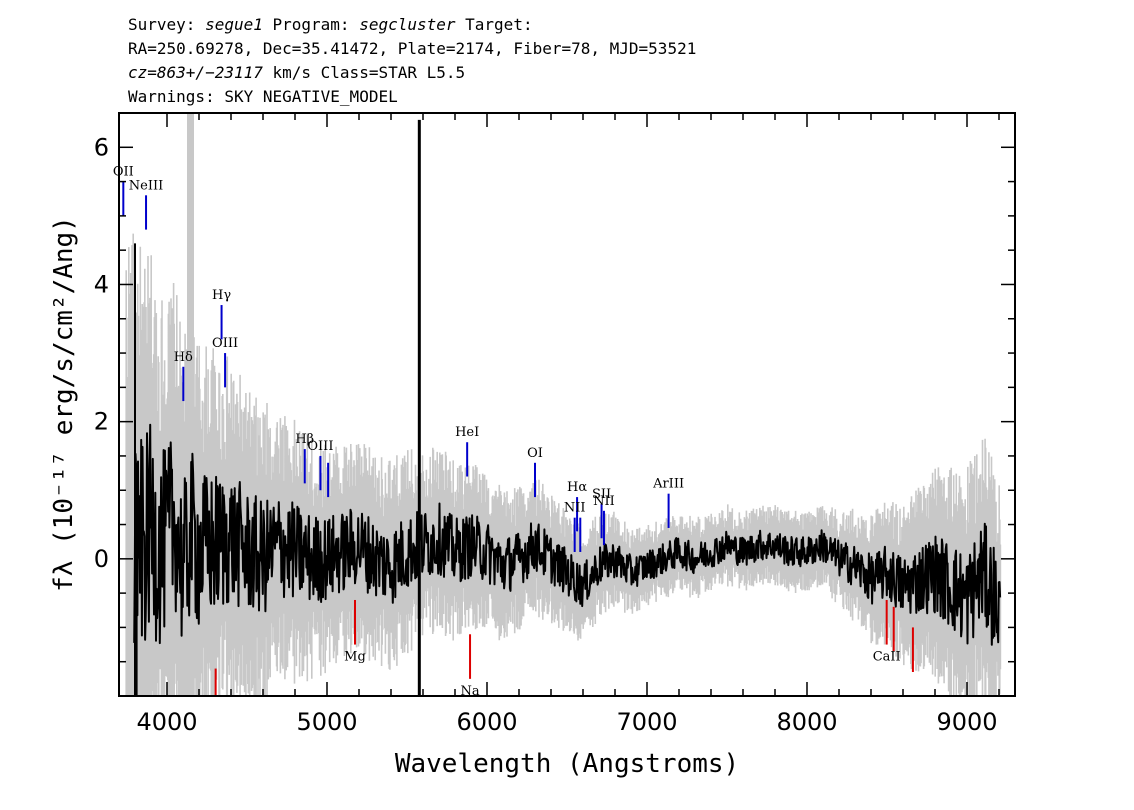 Image resolution: width=1134 pixels, height=810 pixels. Describe the element at coordinates (101, 422) in the screenshot. I see `y-tick-label: 2` at that location.